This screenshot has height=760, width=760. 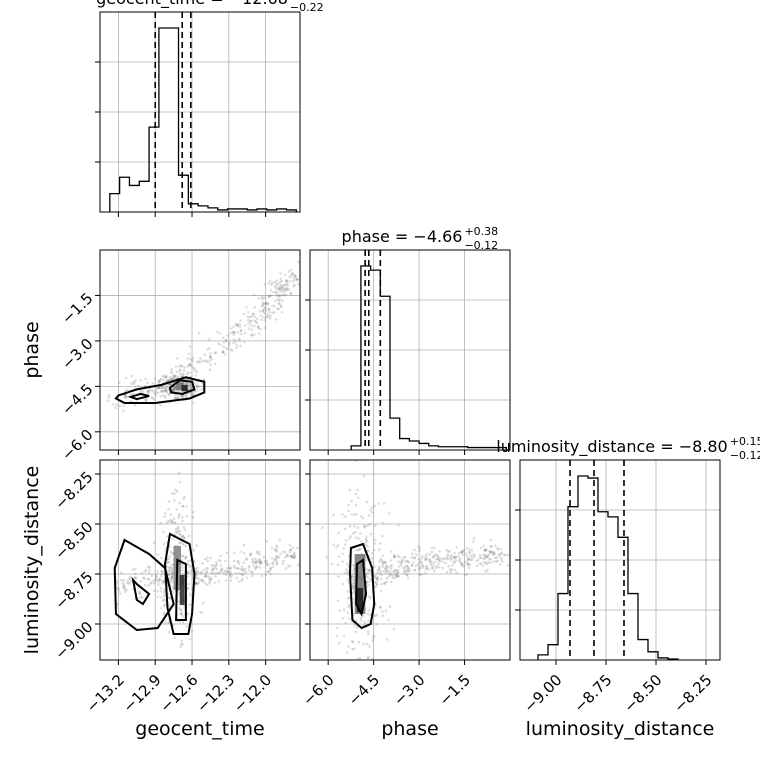 I want to click on x-tick-label: −12.3, so click(x=215, y=693).